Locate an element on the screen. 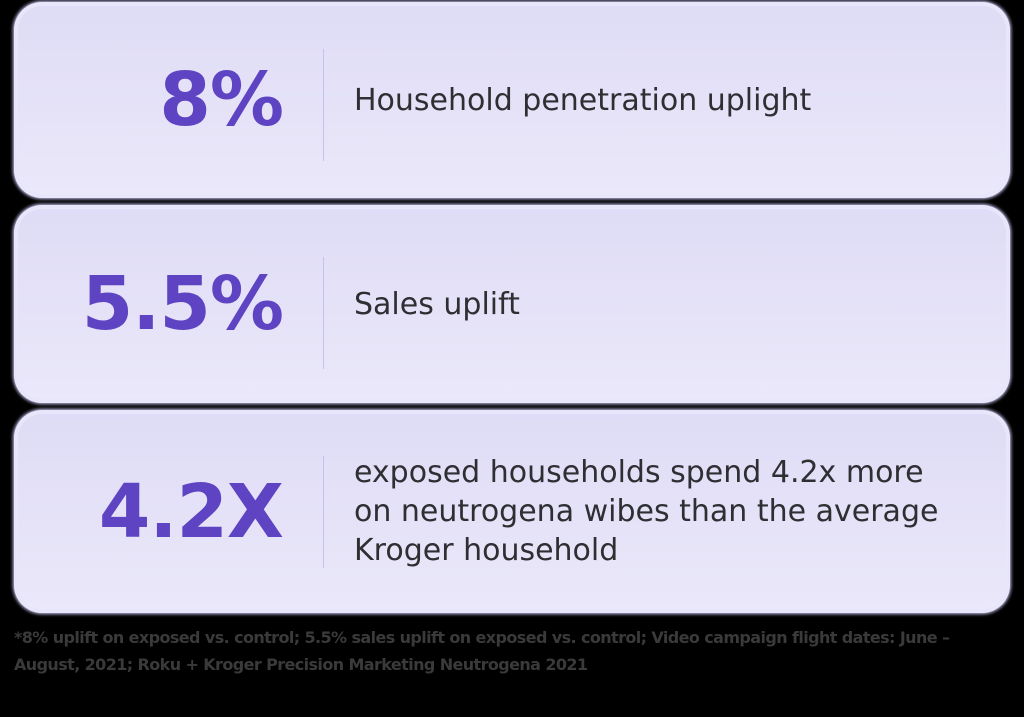  stat-description: Household penetration uplight is located at coordinates (583, 100).